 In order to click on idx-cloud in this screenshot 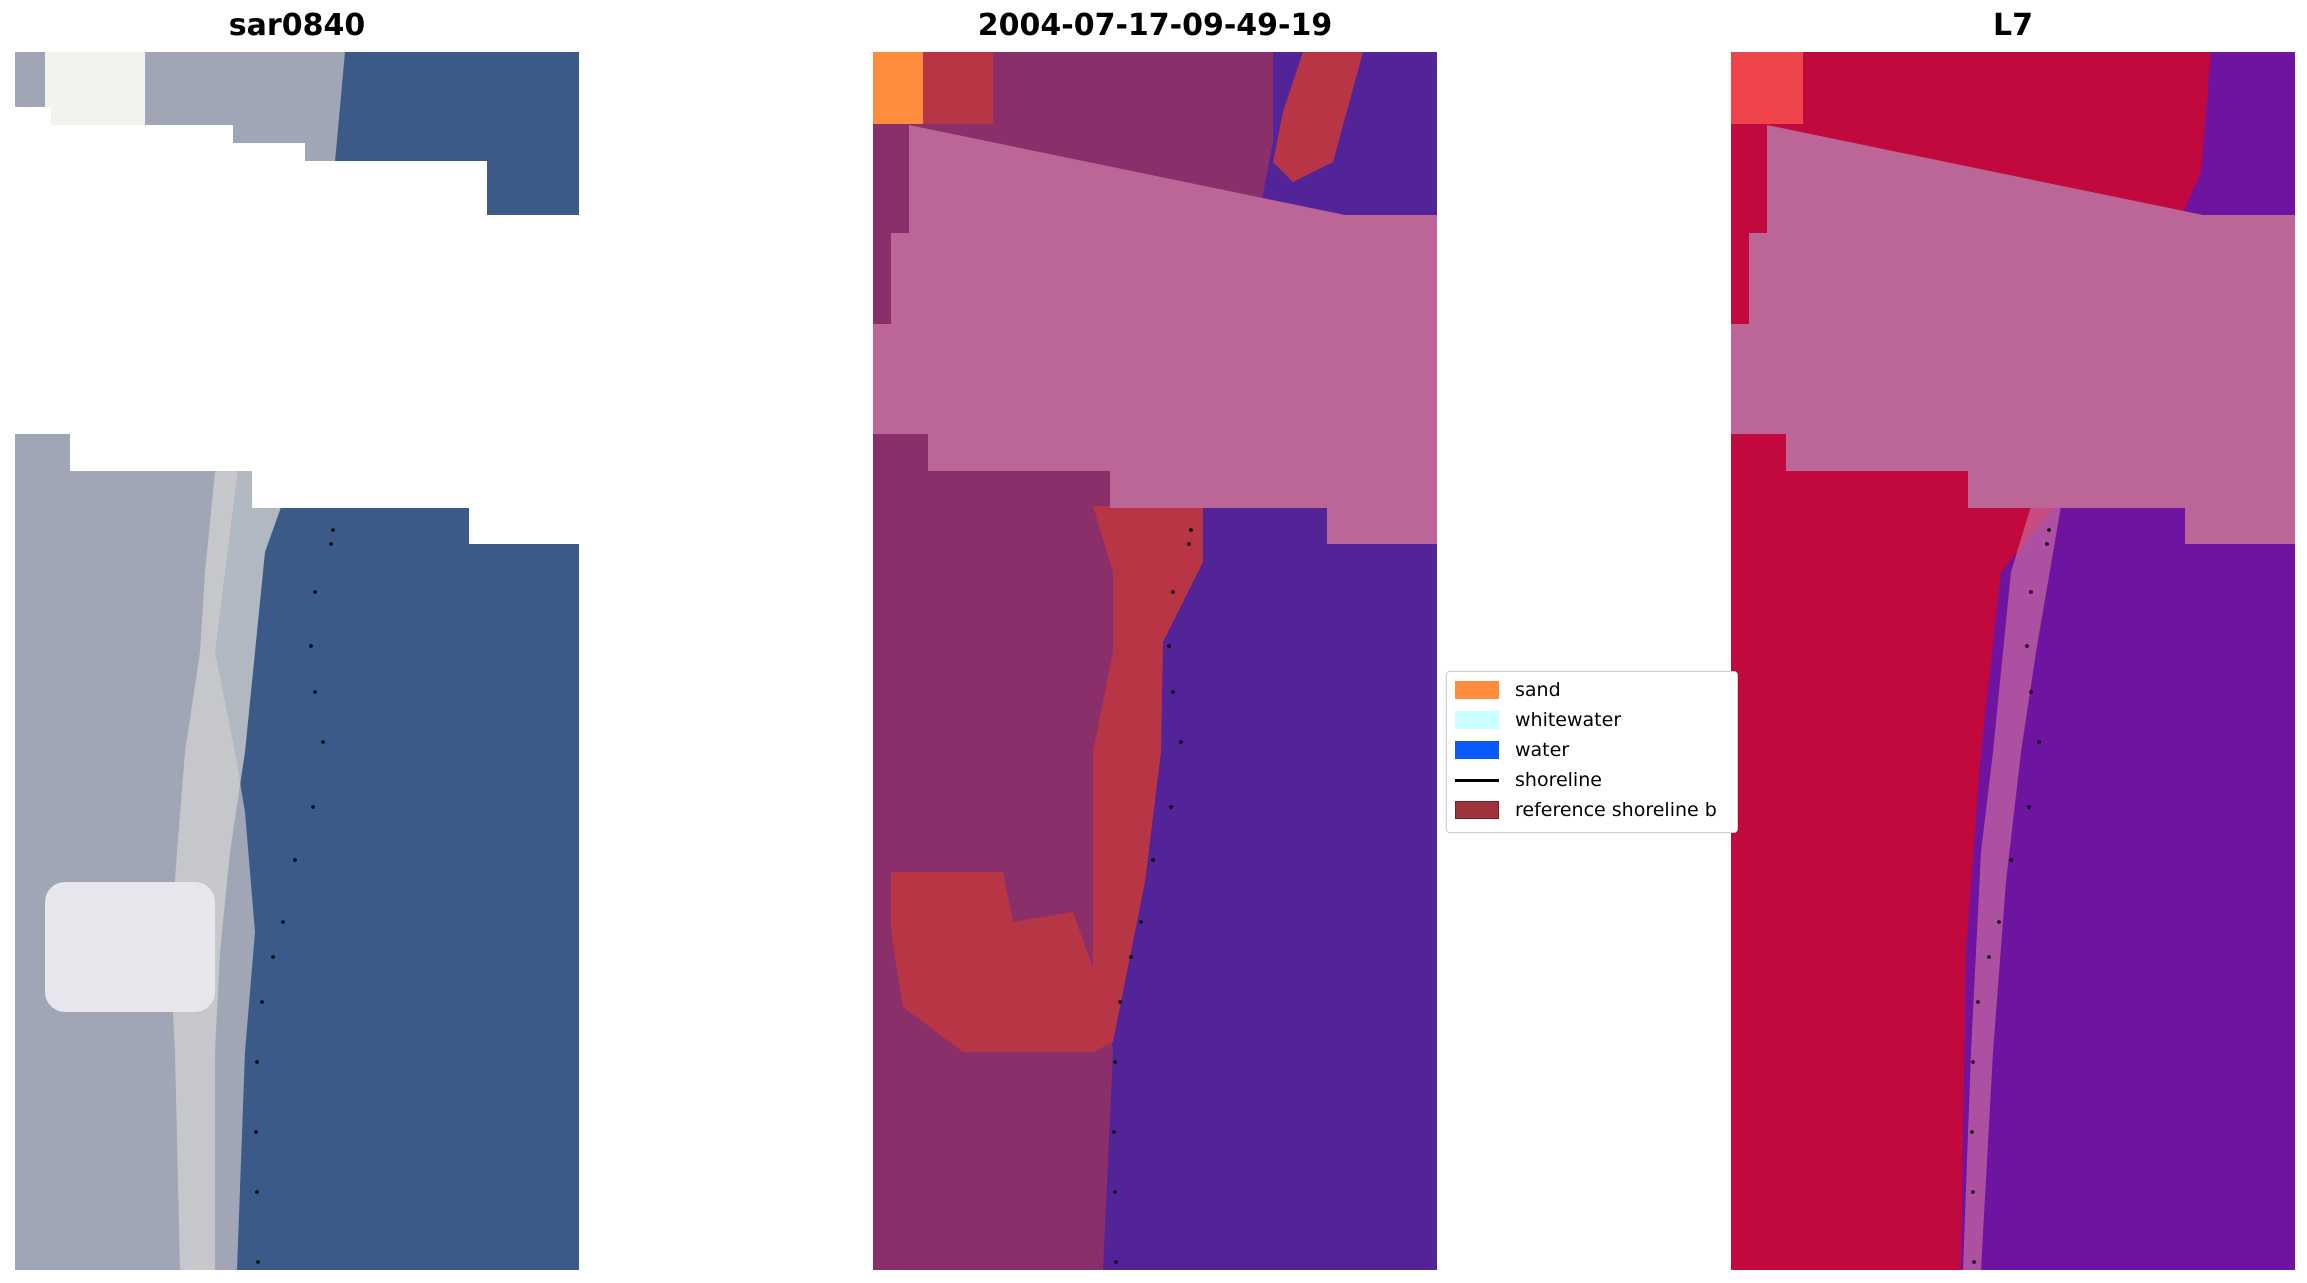, I will do `click(2013, 334)`.